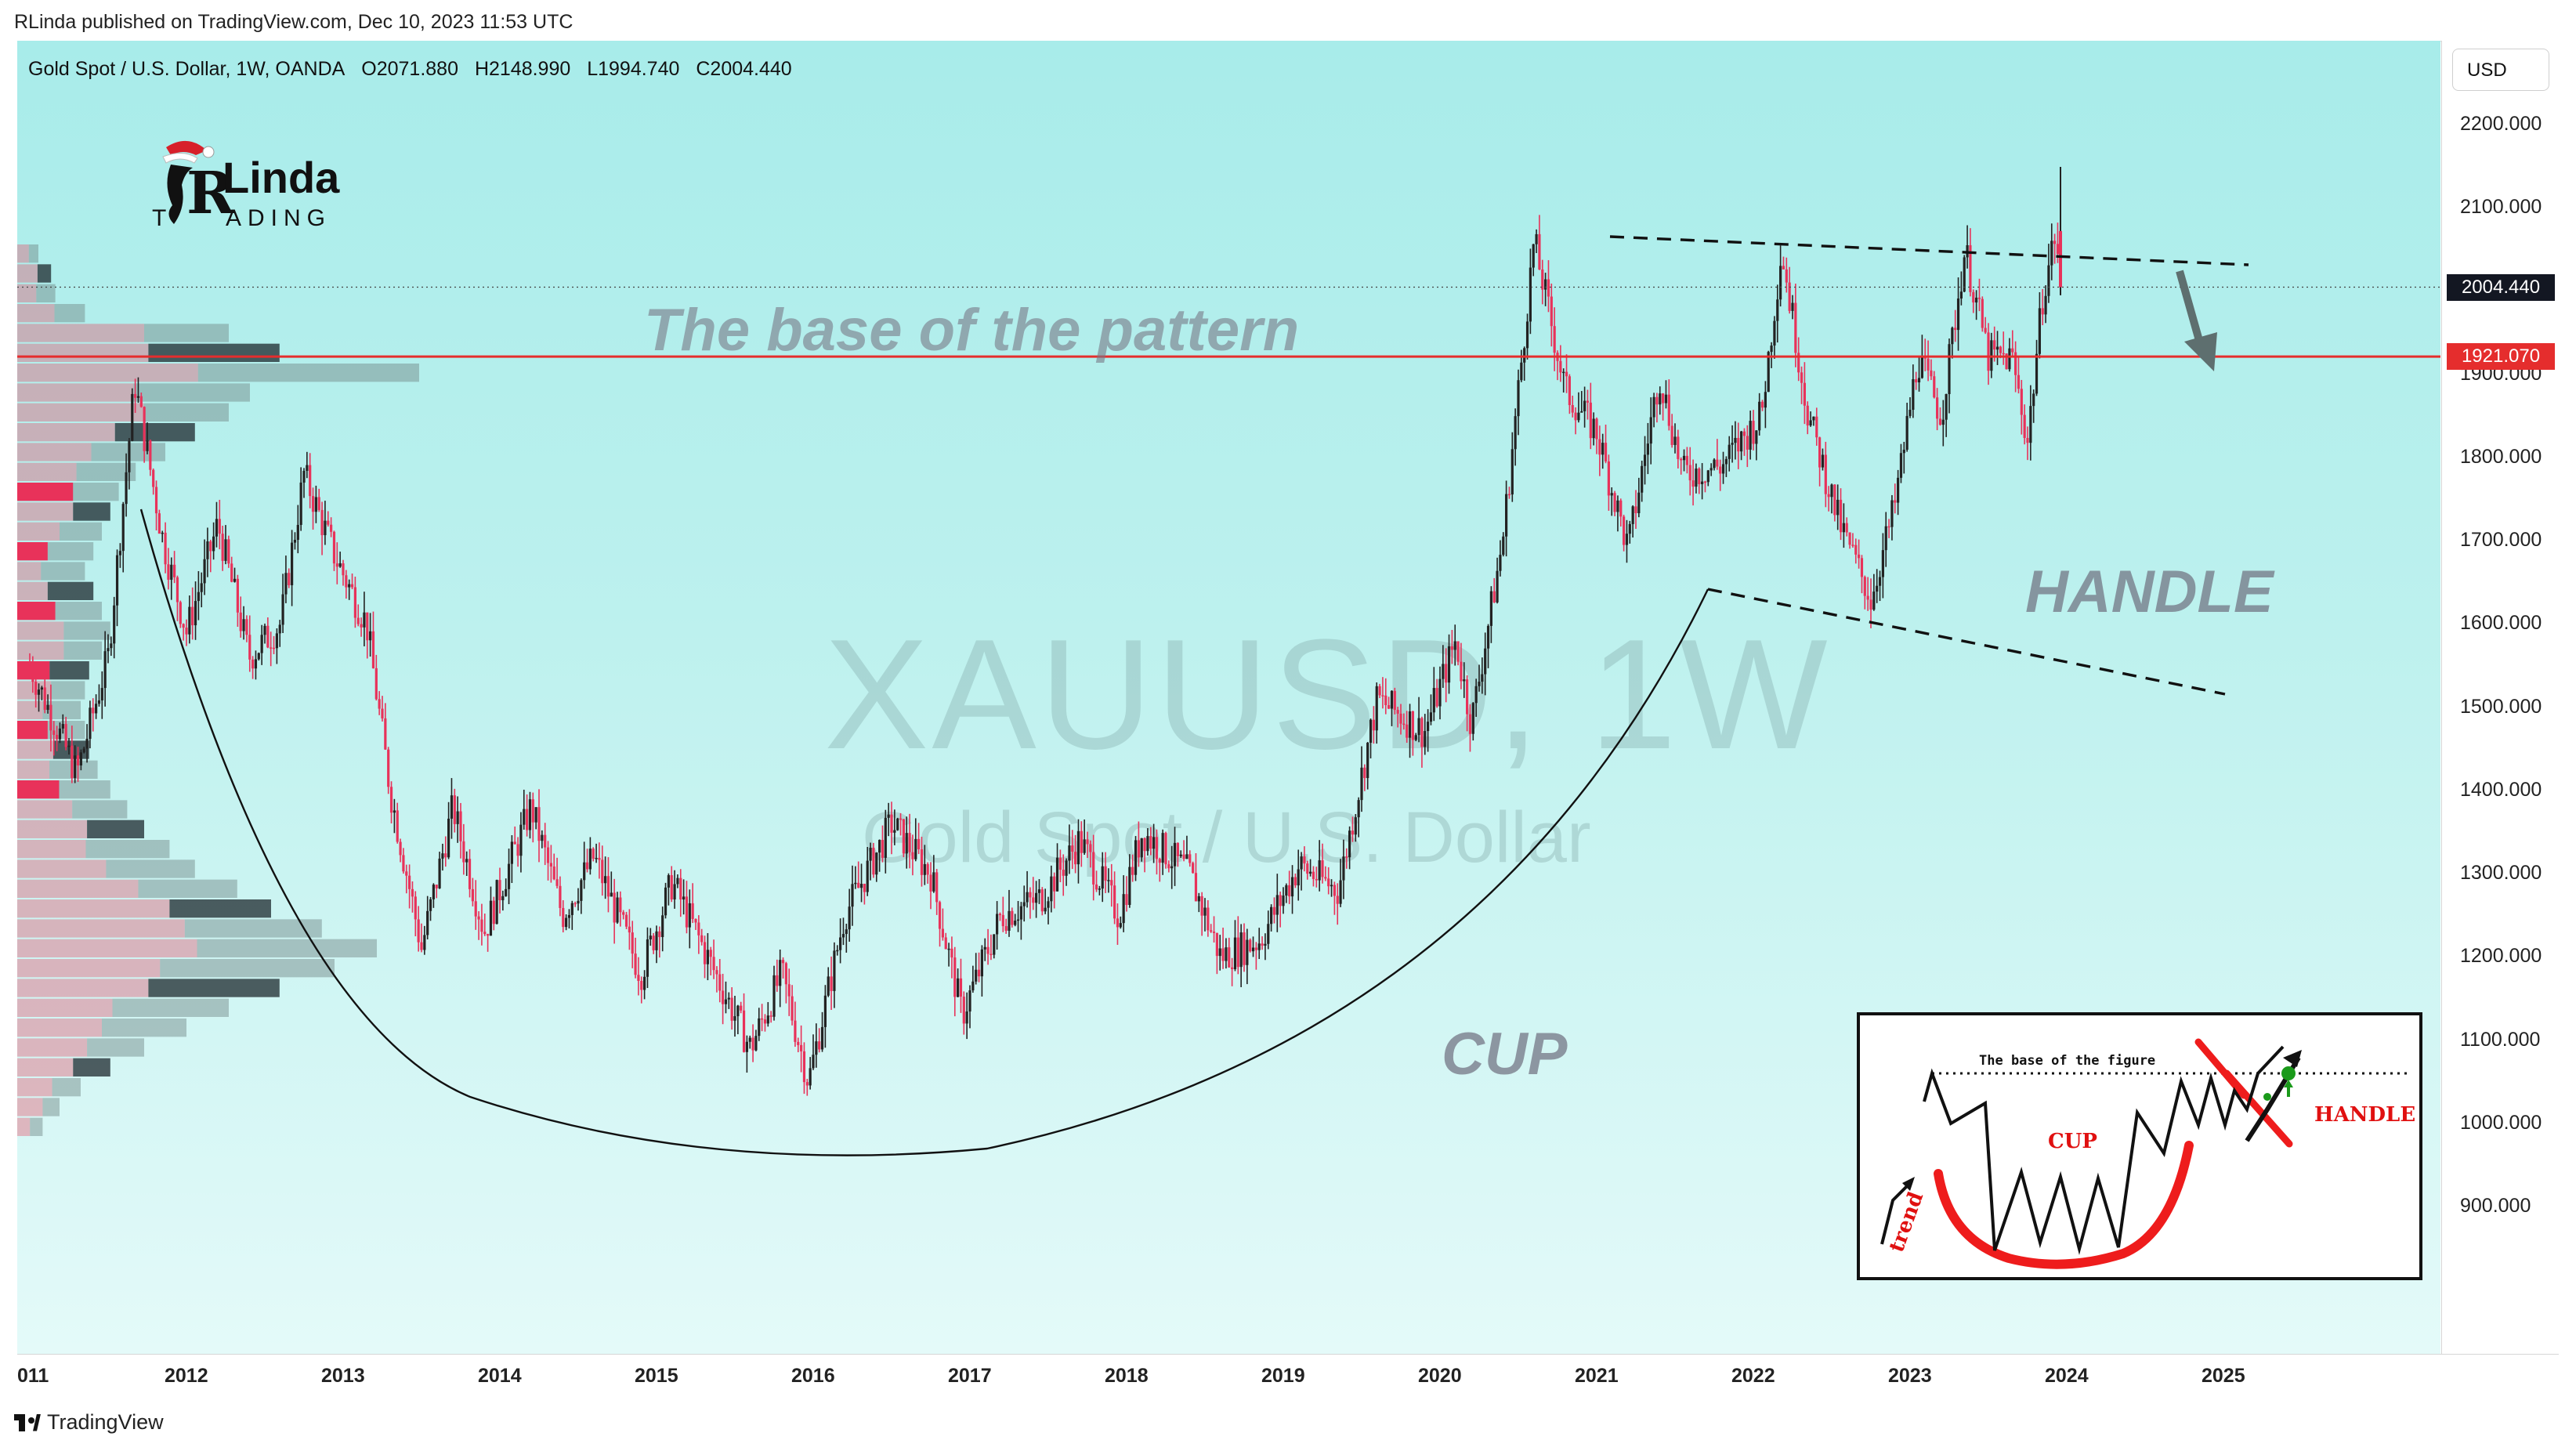 The width and height of the screenshot is (2576, 1451). What do you see at coordinates (2500, 70) in the screenshot?
I see `currency-button: USD` at bounding box center [2500, 70].